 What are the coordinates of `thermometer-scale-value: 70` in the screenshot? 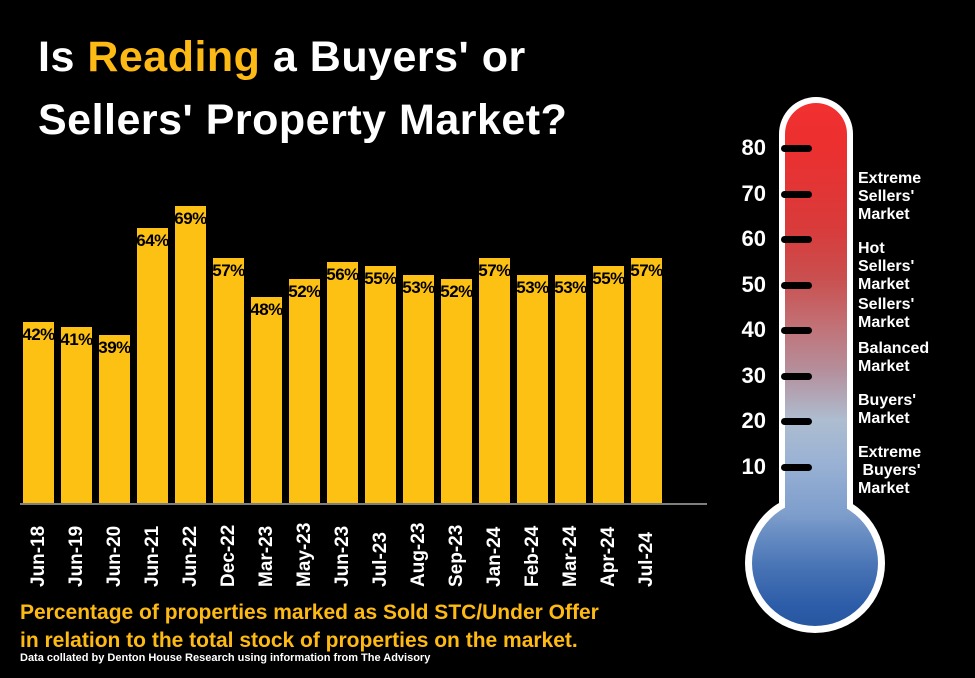 It's located at (753, 193).